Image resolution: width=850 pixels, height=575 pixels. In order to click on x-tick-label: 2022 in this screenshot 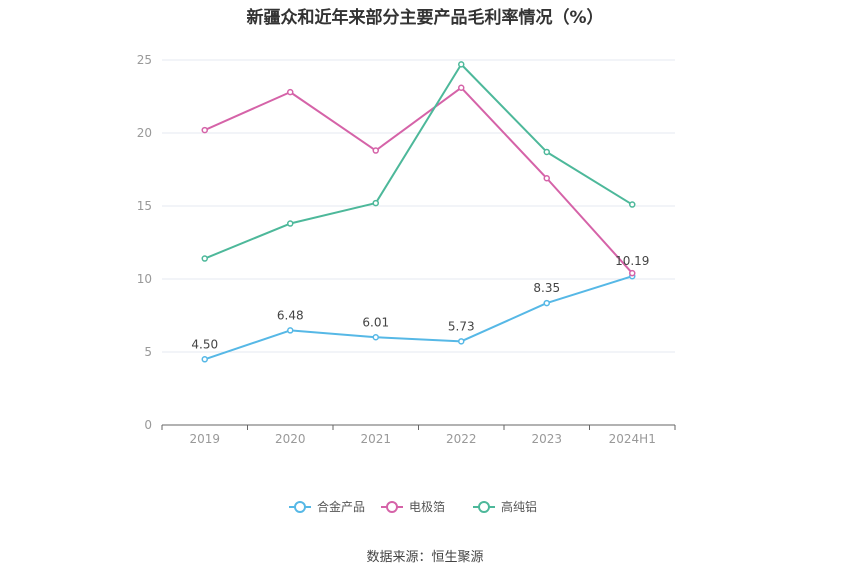, I will do `click(461, 439)`.